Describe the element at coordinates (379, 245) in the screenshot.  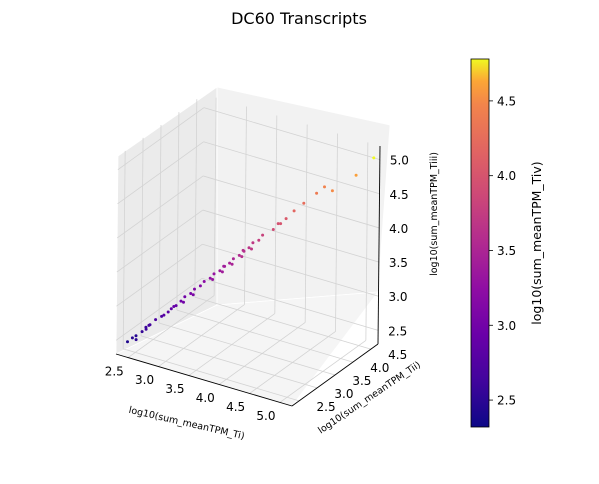
I see `z-axis-line` at that location.